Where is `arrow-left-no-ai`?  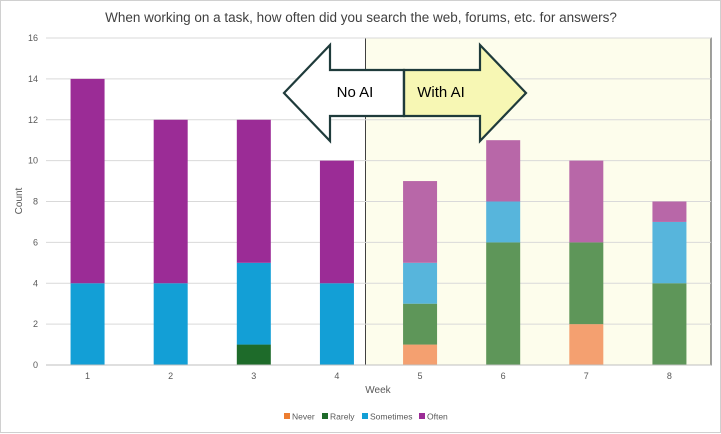
arrow-left-no-ai is located at coordinates (344, 93).